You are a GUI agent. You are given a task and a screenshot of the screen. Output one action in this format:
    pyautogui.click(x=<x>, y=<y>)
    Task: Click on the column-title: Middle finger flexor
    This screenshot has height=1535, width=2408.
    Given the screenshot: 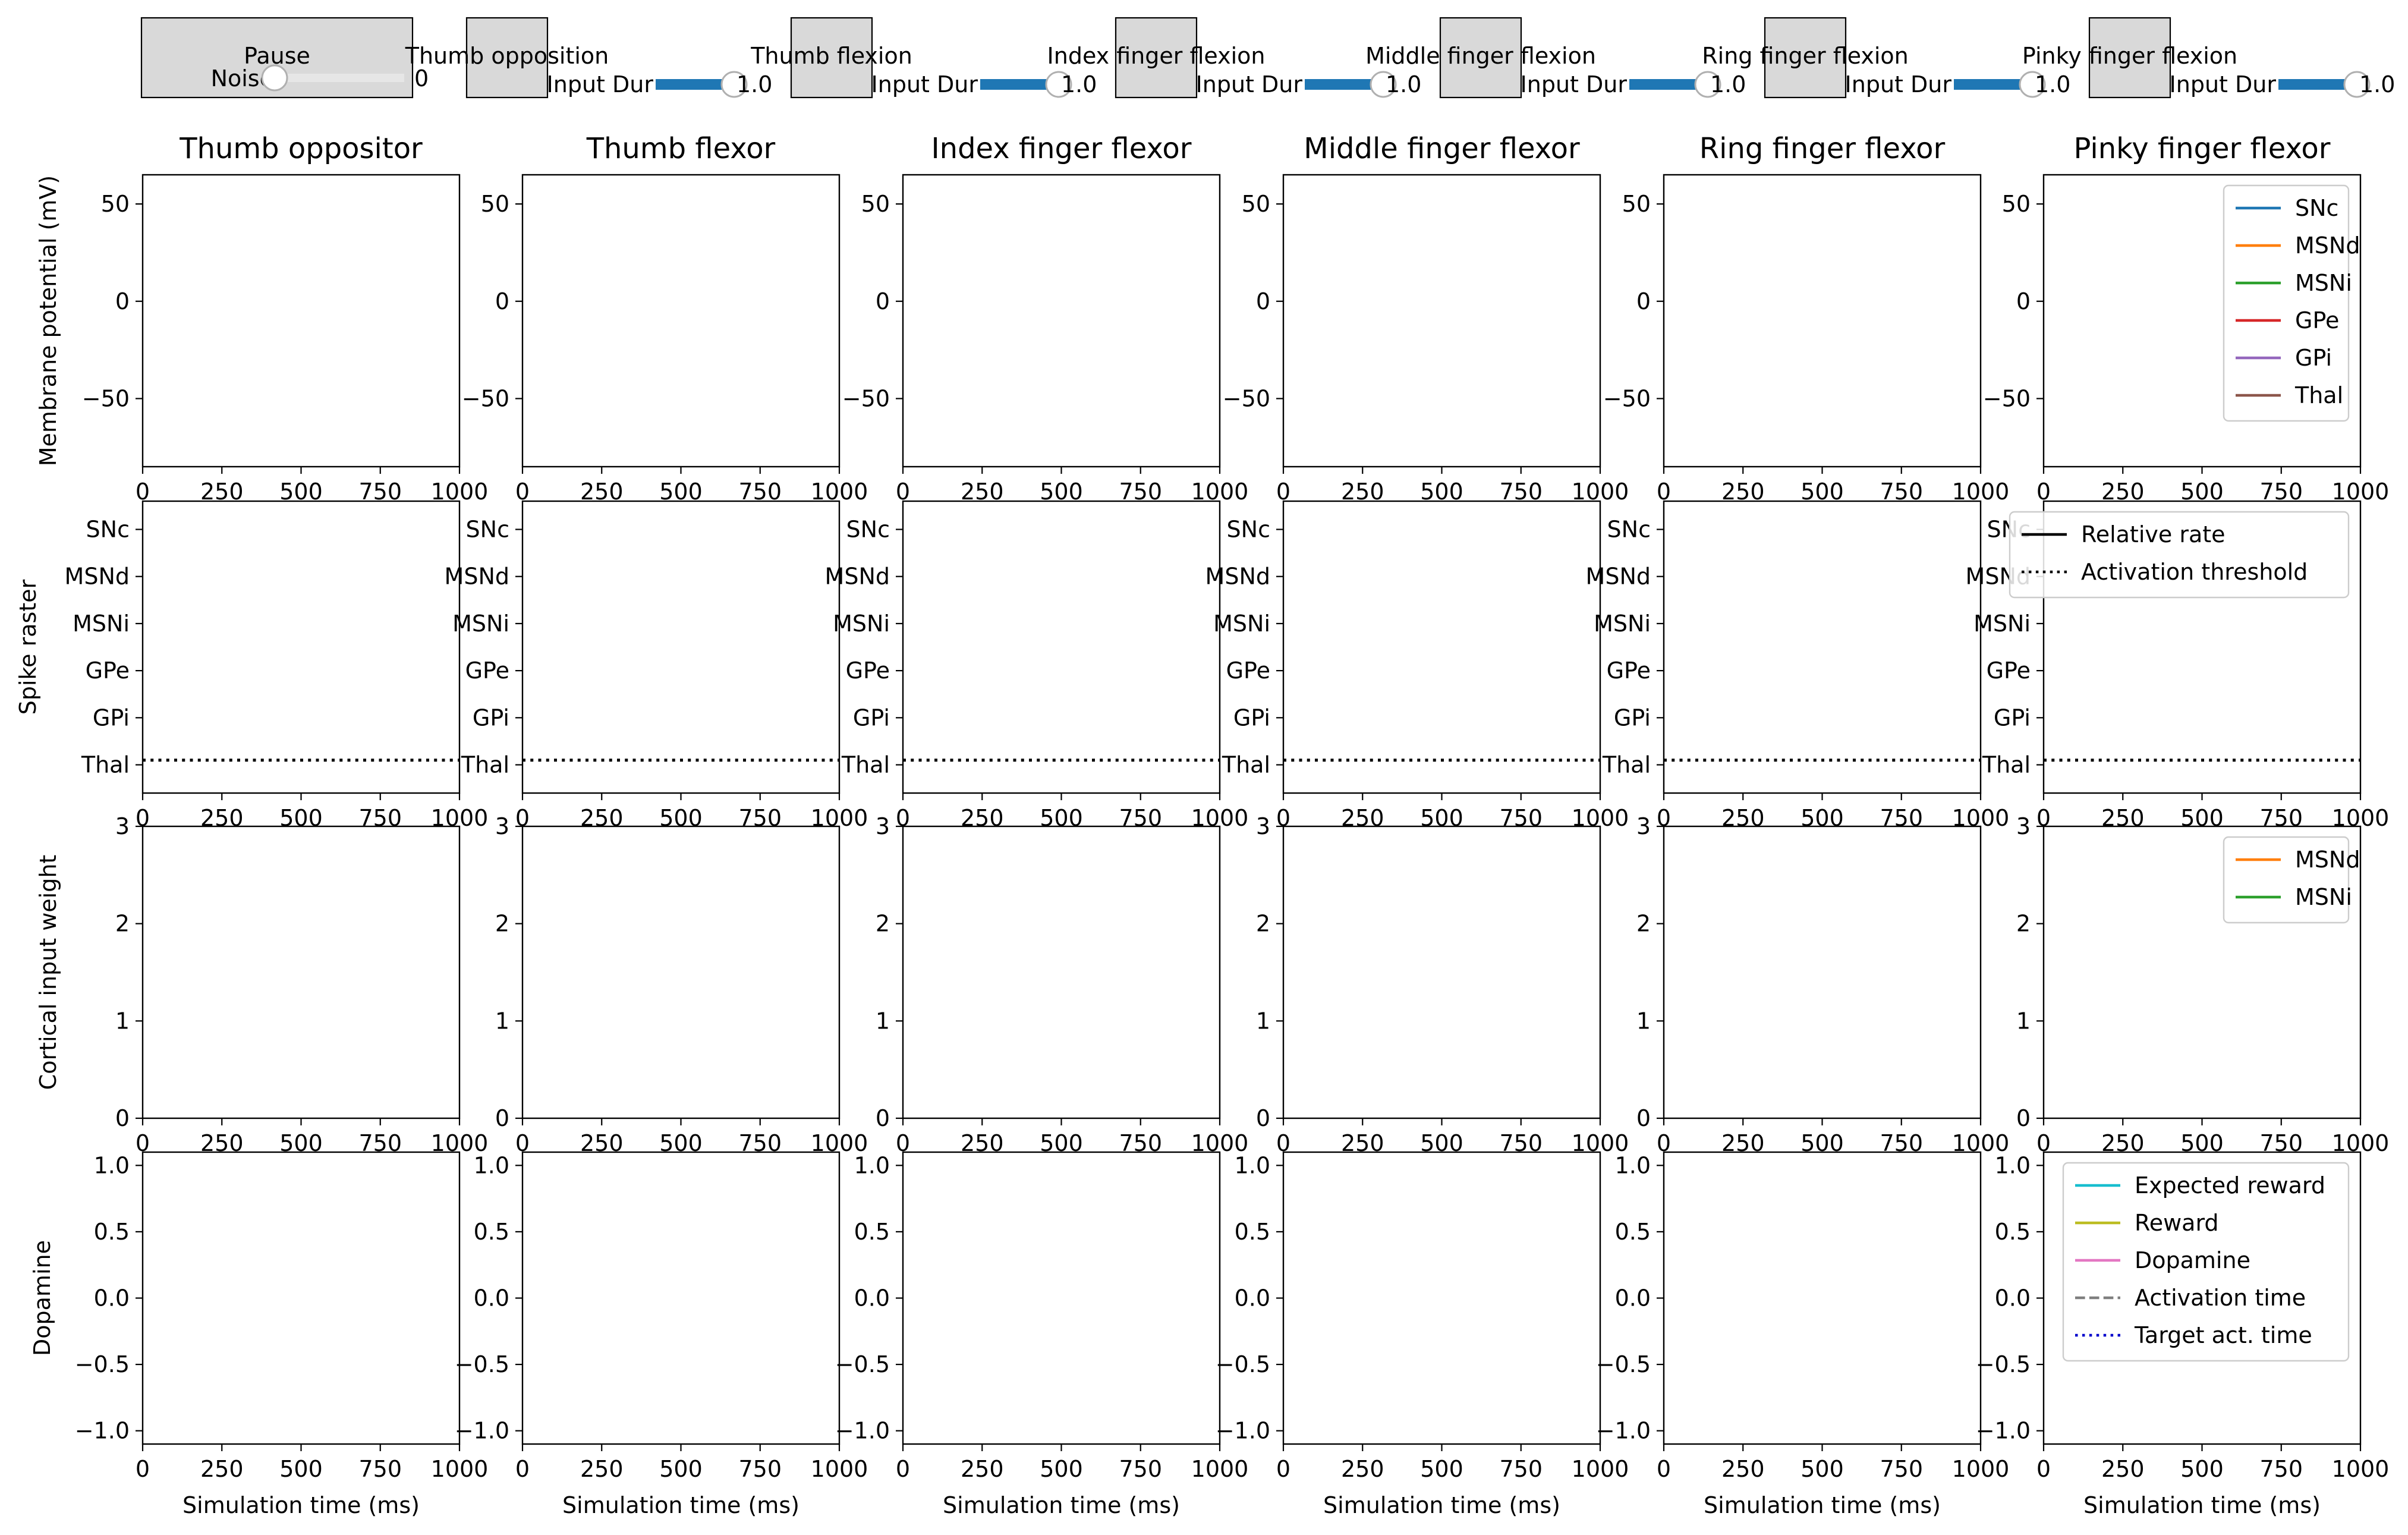 What is the action you would take?
    pyautogui.click(x=1442, y=148)
    